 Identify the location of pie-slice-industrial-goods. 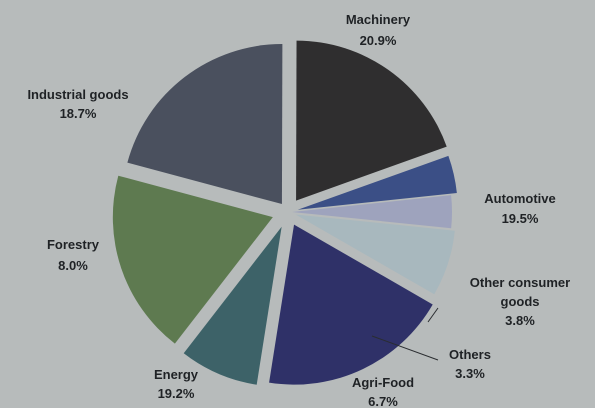
(192, 259).